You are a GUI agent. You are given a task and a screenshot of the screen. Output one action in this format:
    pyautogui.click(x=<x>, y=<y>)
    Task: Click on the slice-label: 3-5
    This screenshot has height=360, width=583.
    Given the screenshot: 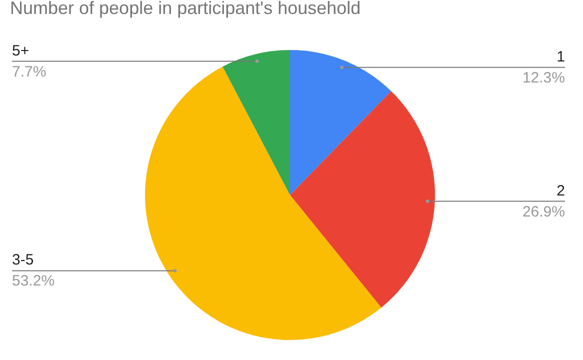 What is the action you would take?
    pyautogui.click(x=23, y=260)
    